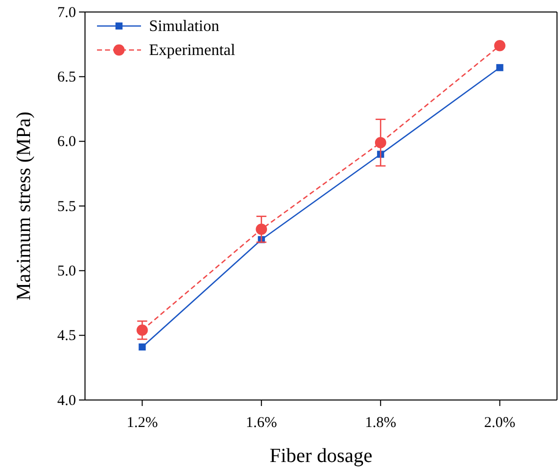 The height and width of the screenshot is (470, 559). Describe the element at coordinates (66, 12) in the screenshot. I see `y-tick-label: 7.0` at that location.